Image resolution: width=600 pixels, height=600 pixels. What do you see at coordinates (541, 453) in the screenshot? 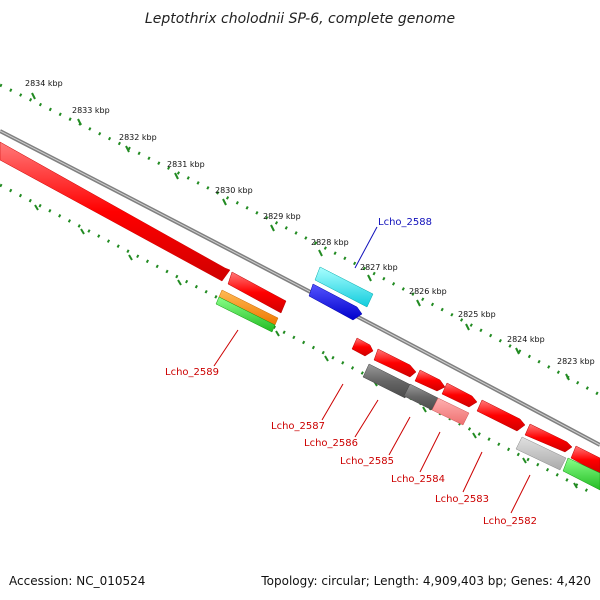
I see `cds-lightgray` at bounding box center [541, 453].